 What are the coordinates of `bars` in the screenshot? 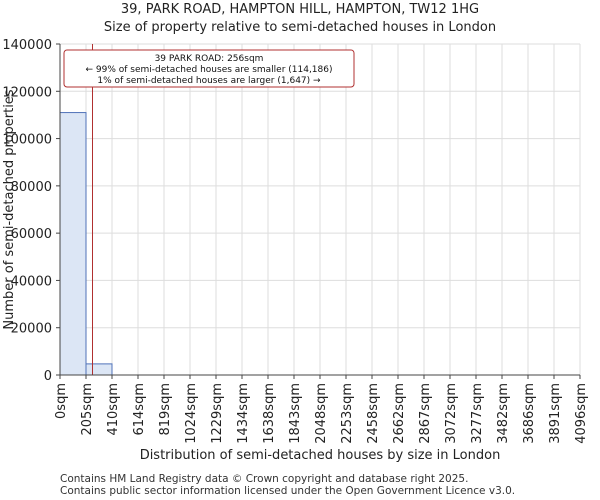 It's located at (86, 244).